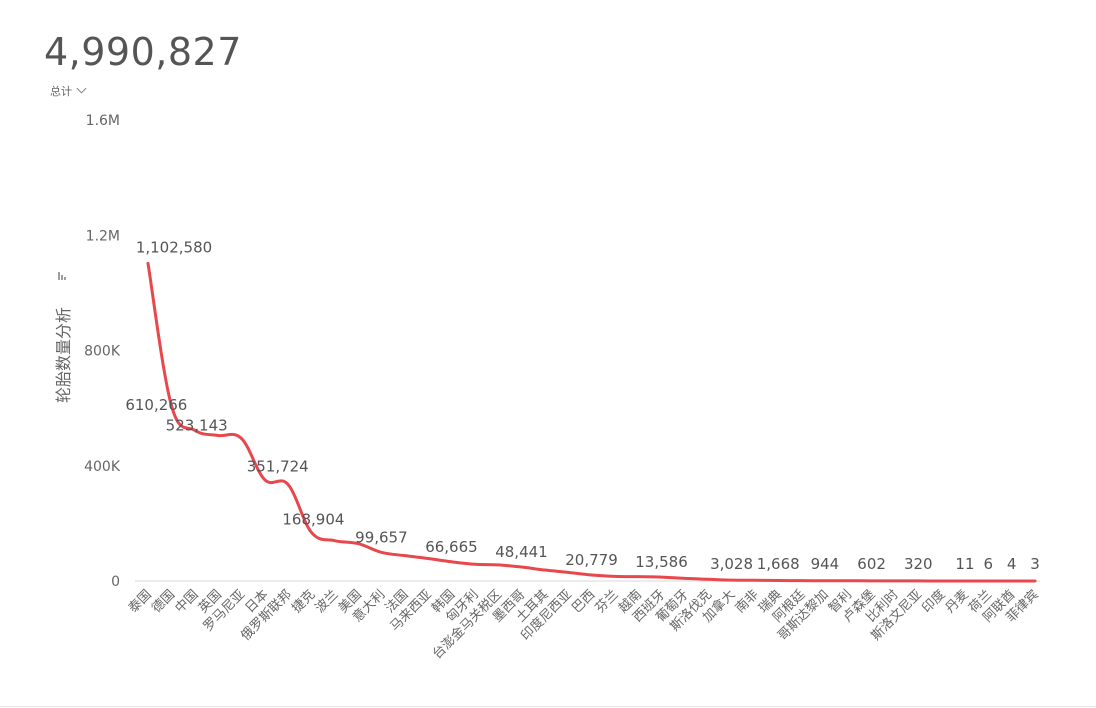 This screenshot has height=708, width=1096. I want to click on data-label: 168,904, so click(313, 519).